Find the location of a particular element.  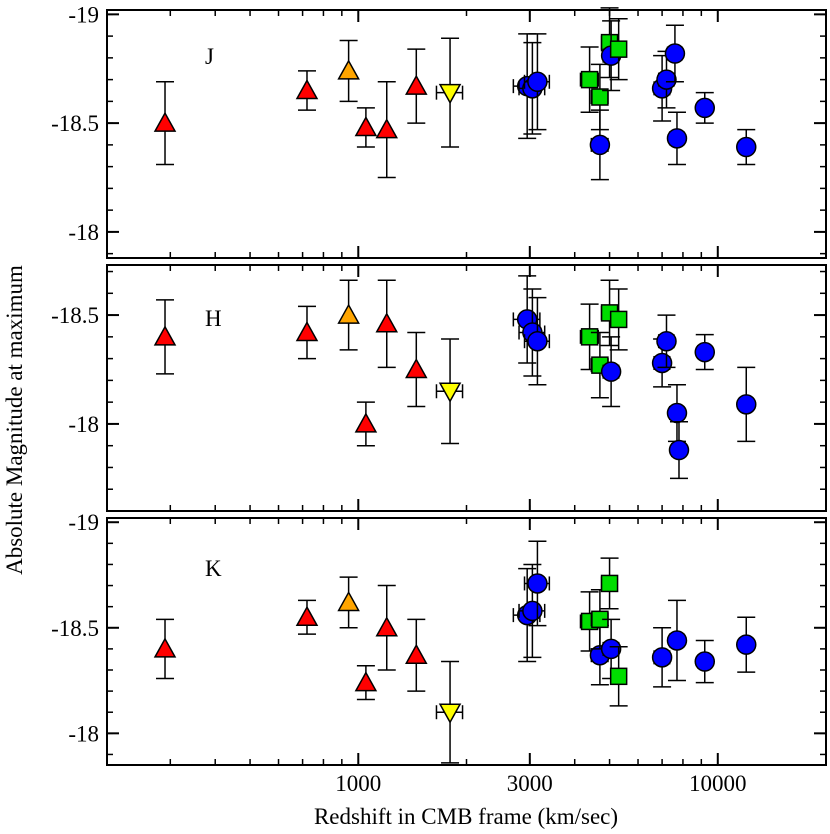

band-label: H is located at coordinates (213, 318).